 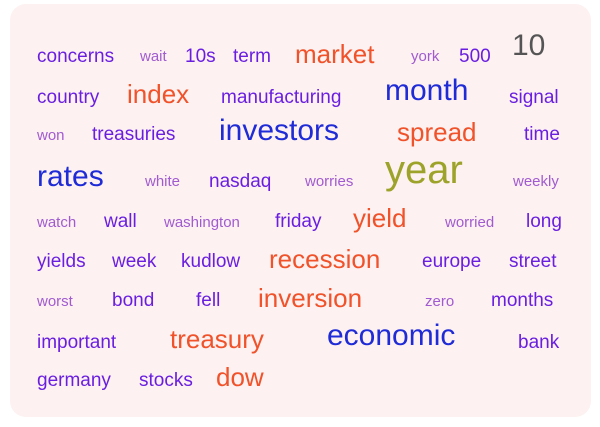 I want to click on word-year: year, so click(x=424, y=170).